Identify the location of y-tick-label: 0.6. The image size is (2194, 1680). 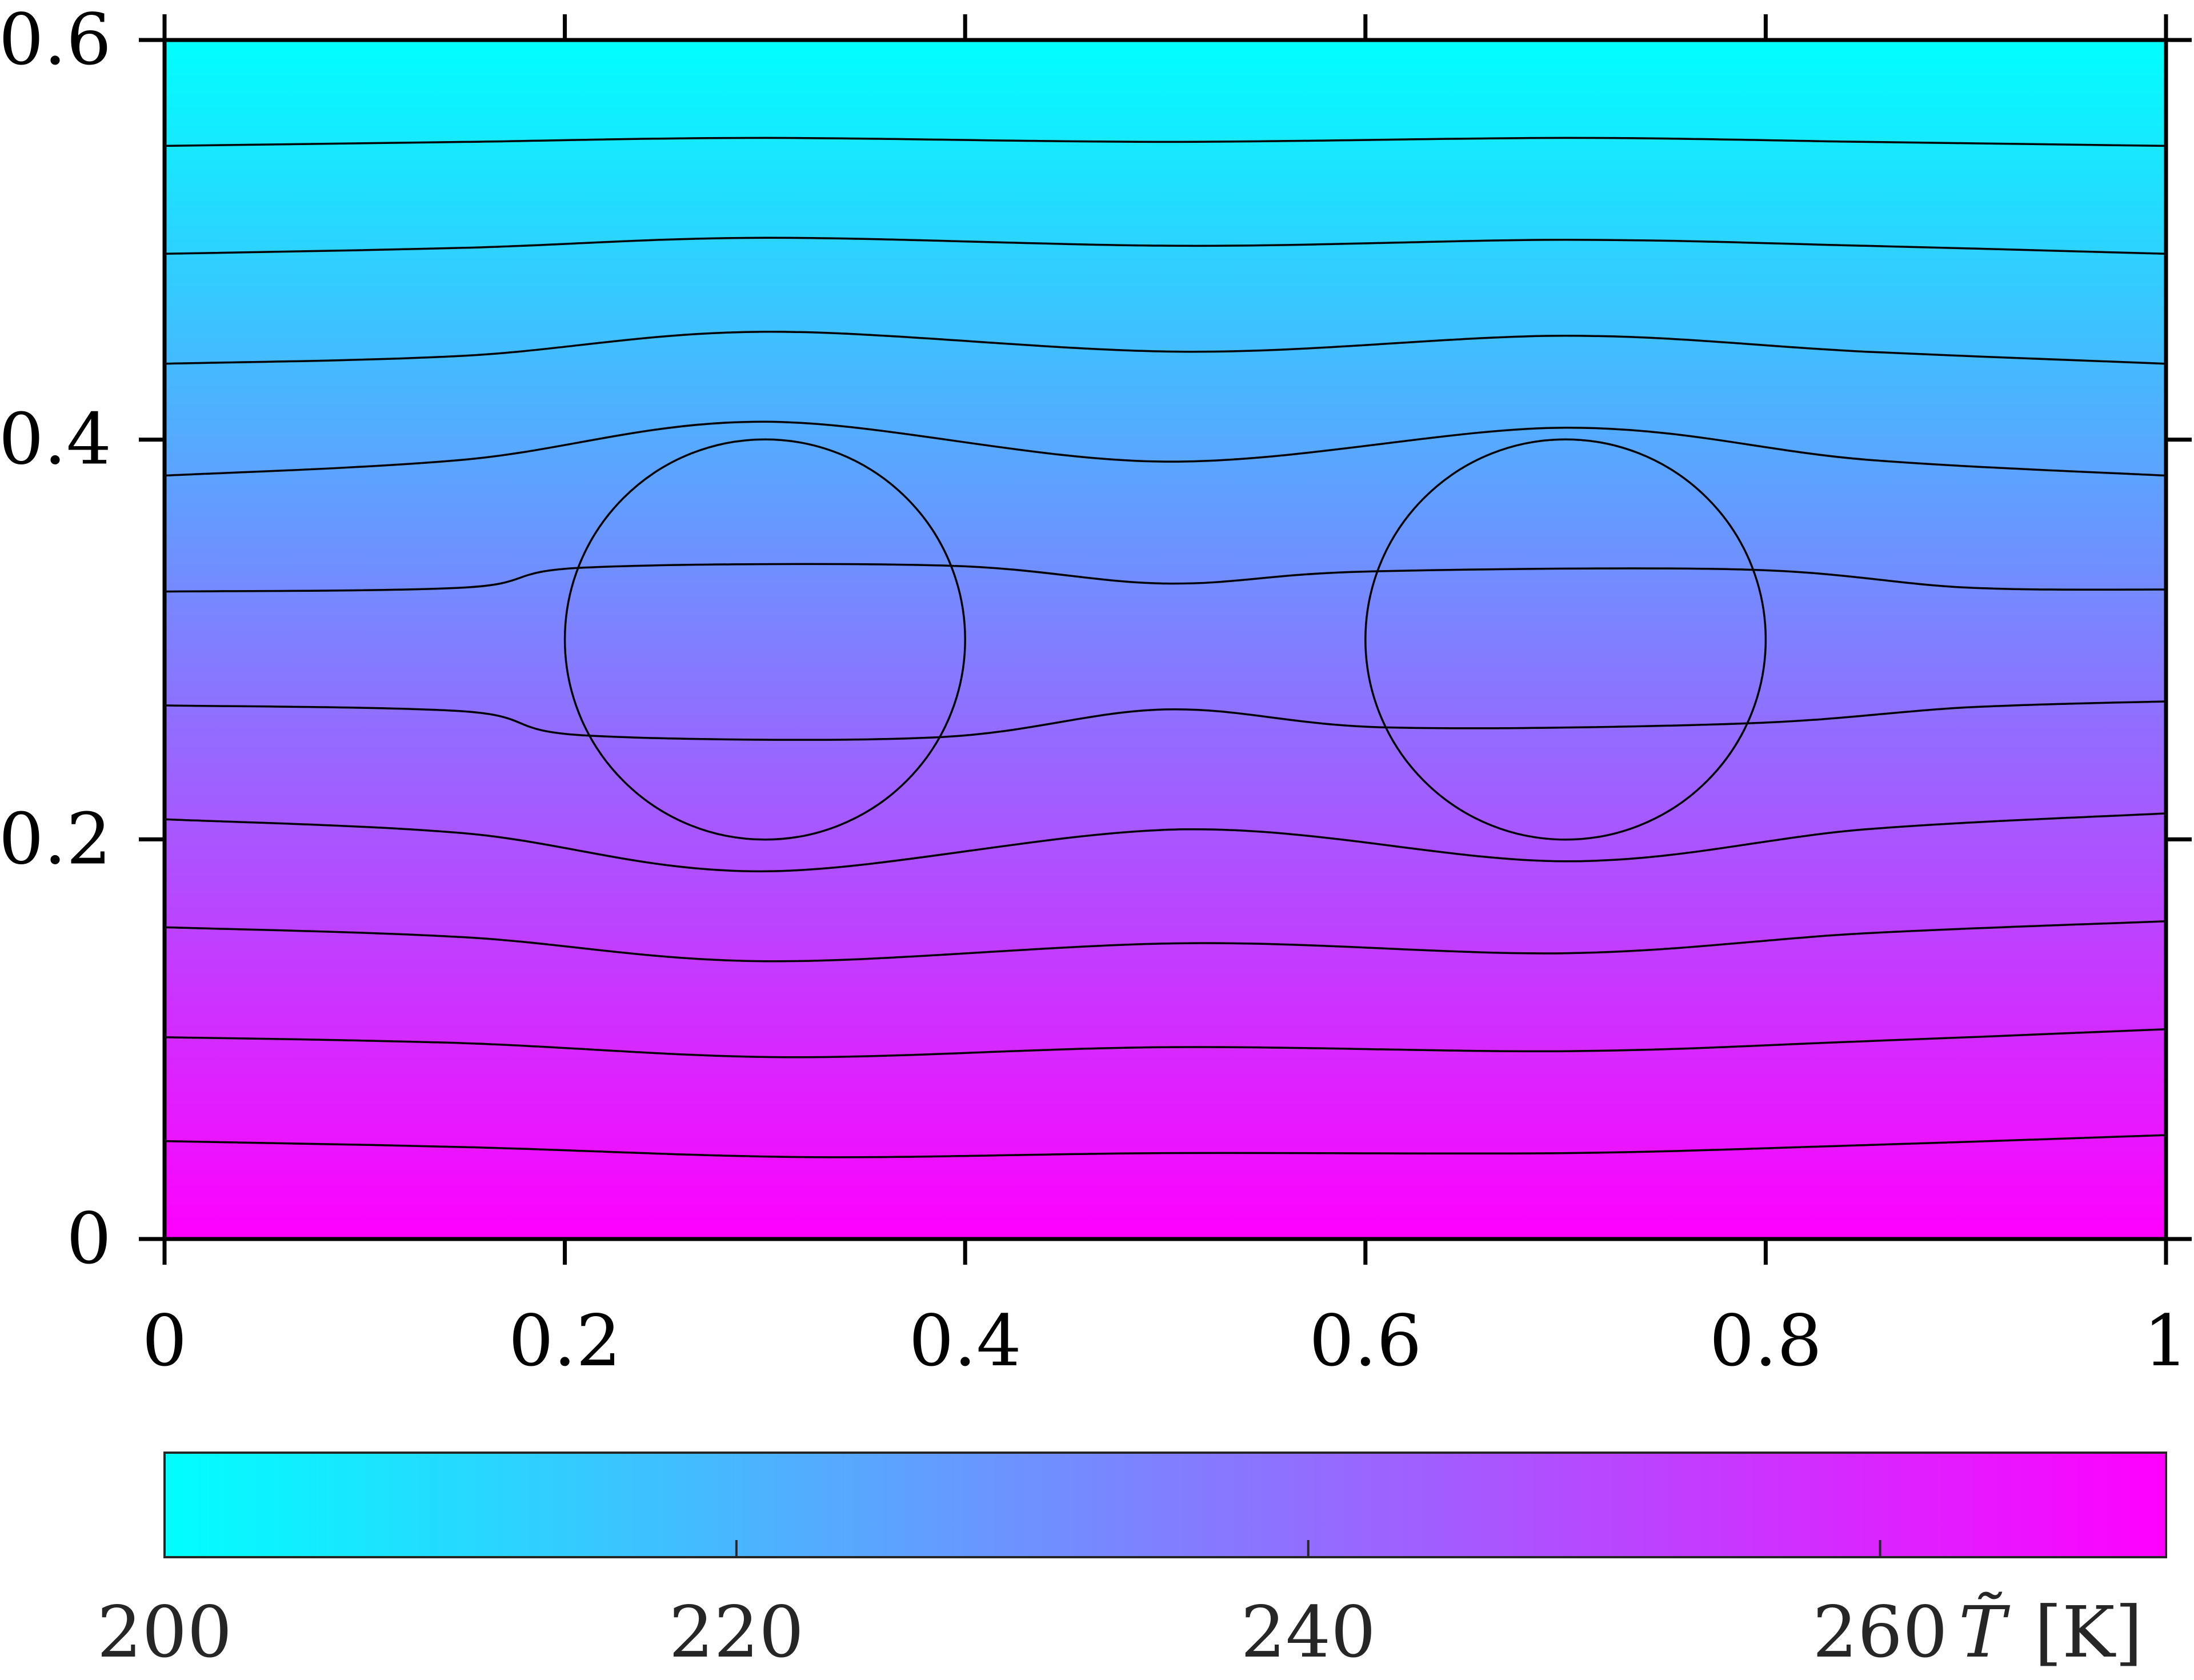
(56, 40).